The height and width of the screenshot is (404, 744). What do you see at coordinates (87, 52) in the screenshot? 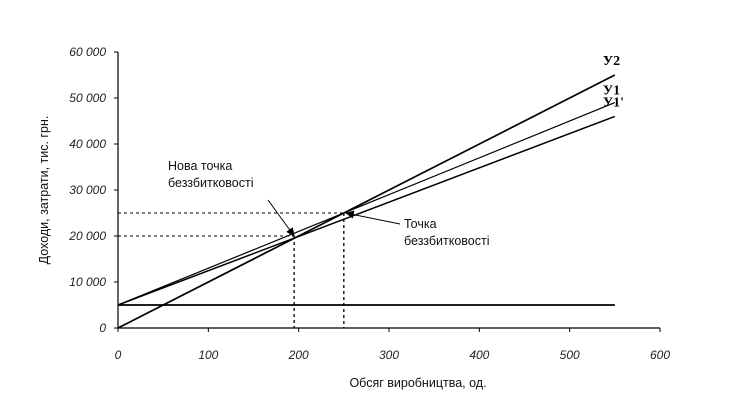
I see `y-tick-label: 60 000` at bounding box center [87, 52].